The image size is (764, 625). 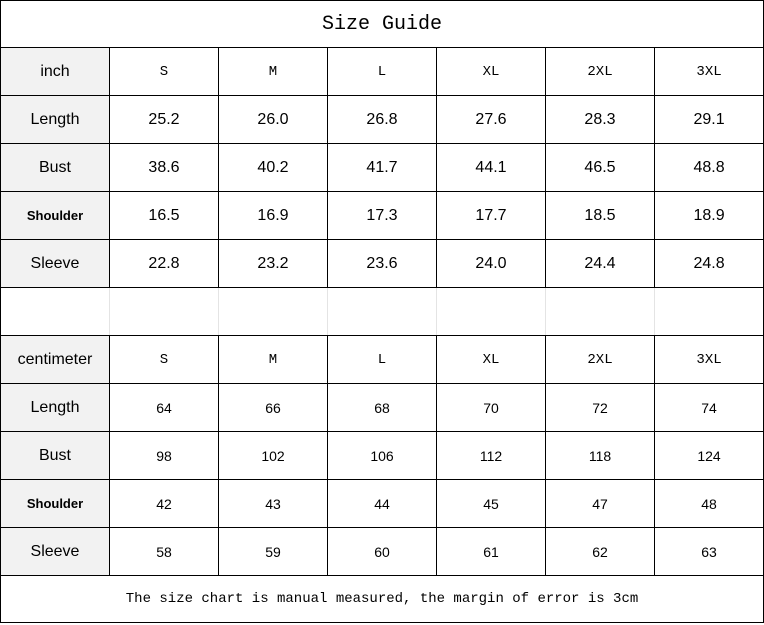 I want to click on measure-value: 25.2, so click(x=164, y=119).